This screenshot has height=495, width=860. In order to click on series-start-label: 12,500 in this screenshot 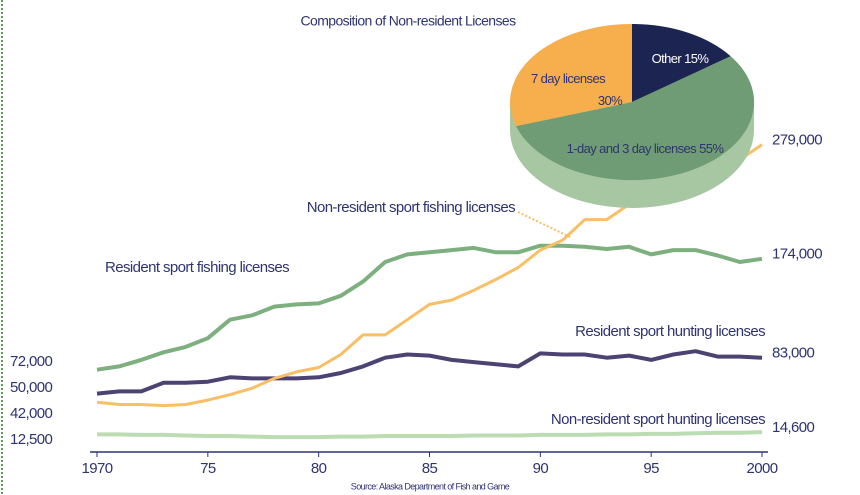, I will do `click(31, 439)`.